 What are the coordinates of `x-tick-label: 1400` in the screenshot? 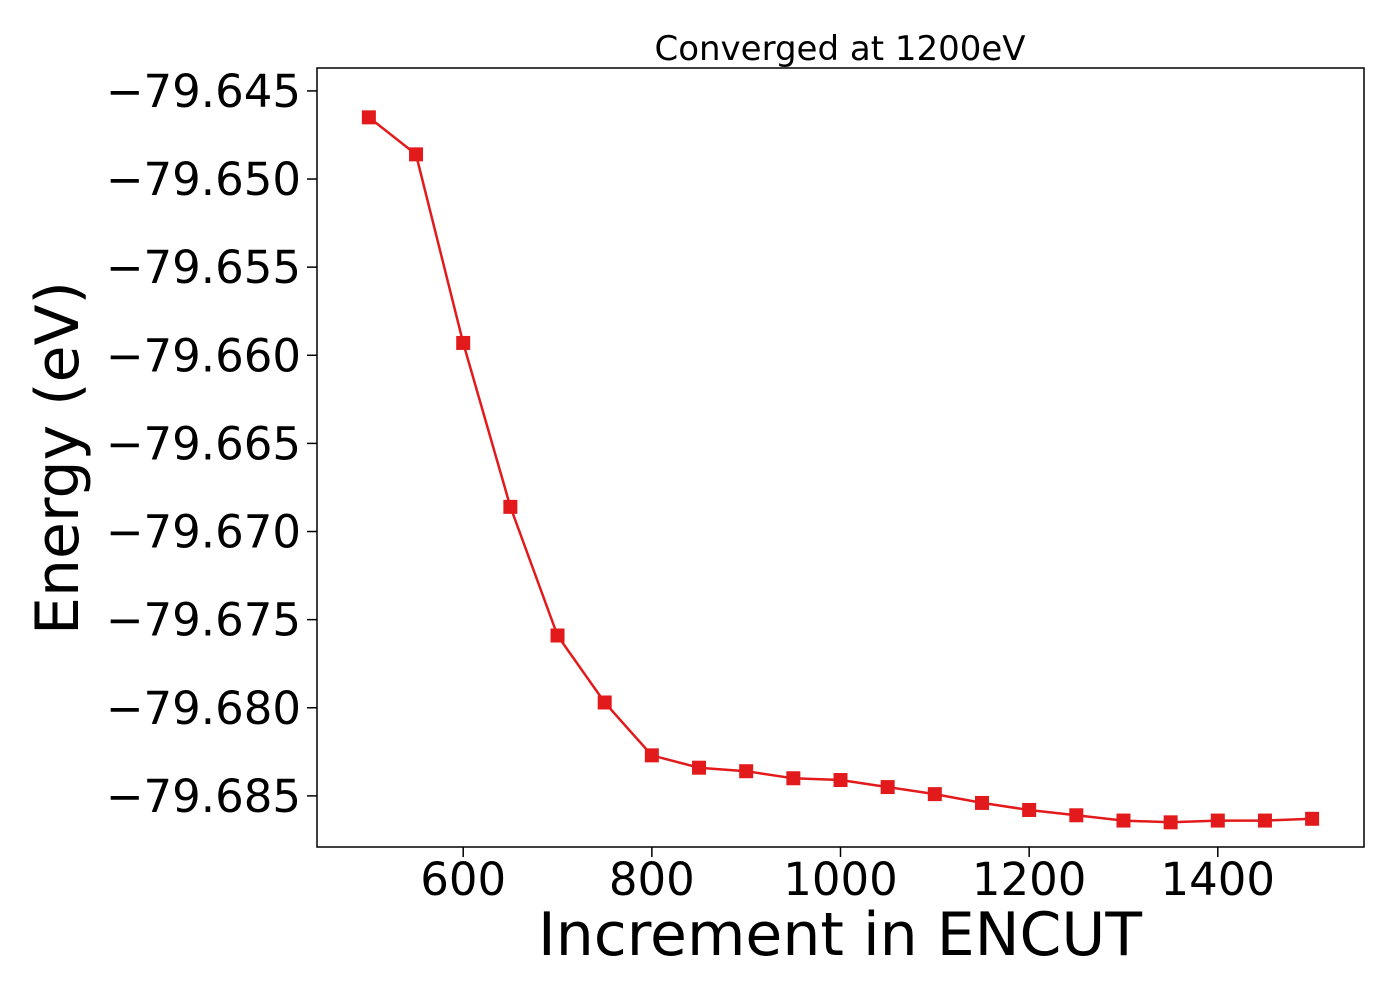 It's located at (1218, 879).